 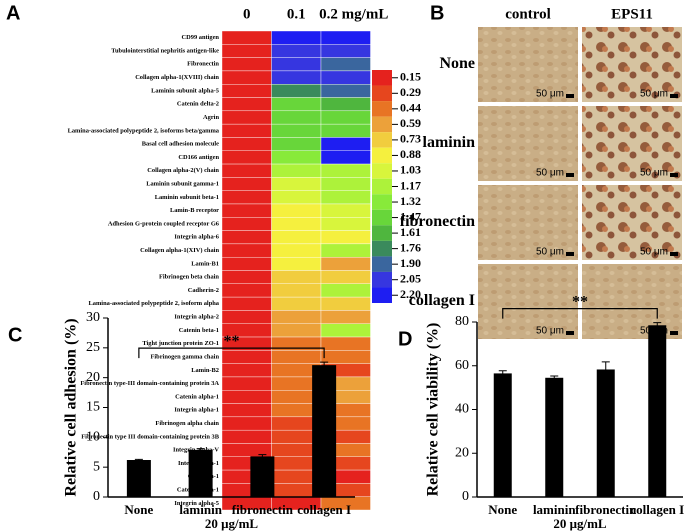 What do you see at coordinates (554, 509) in the screenshot?
I see `x-tick-label: laminin` at bounding box center [554, 509].